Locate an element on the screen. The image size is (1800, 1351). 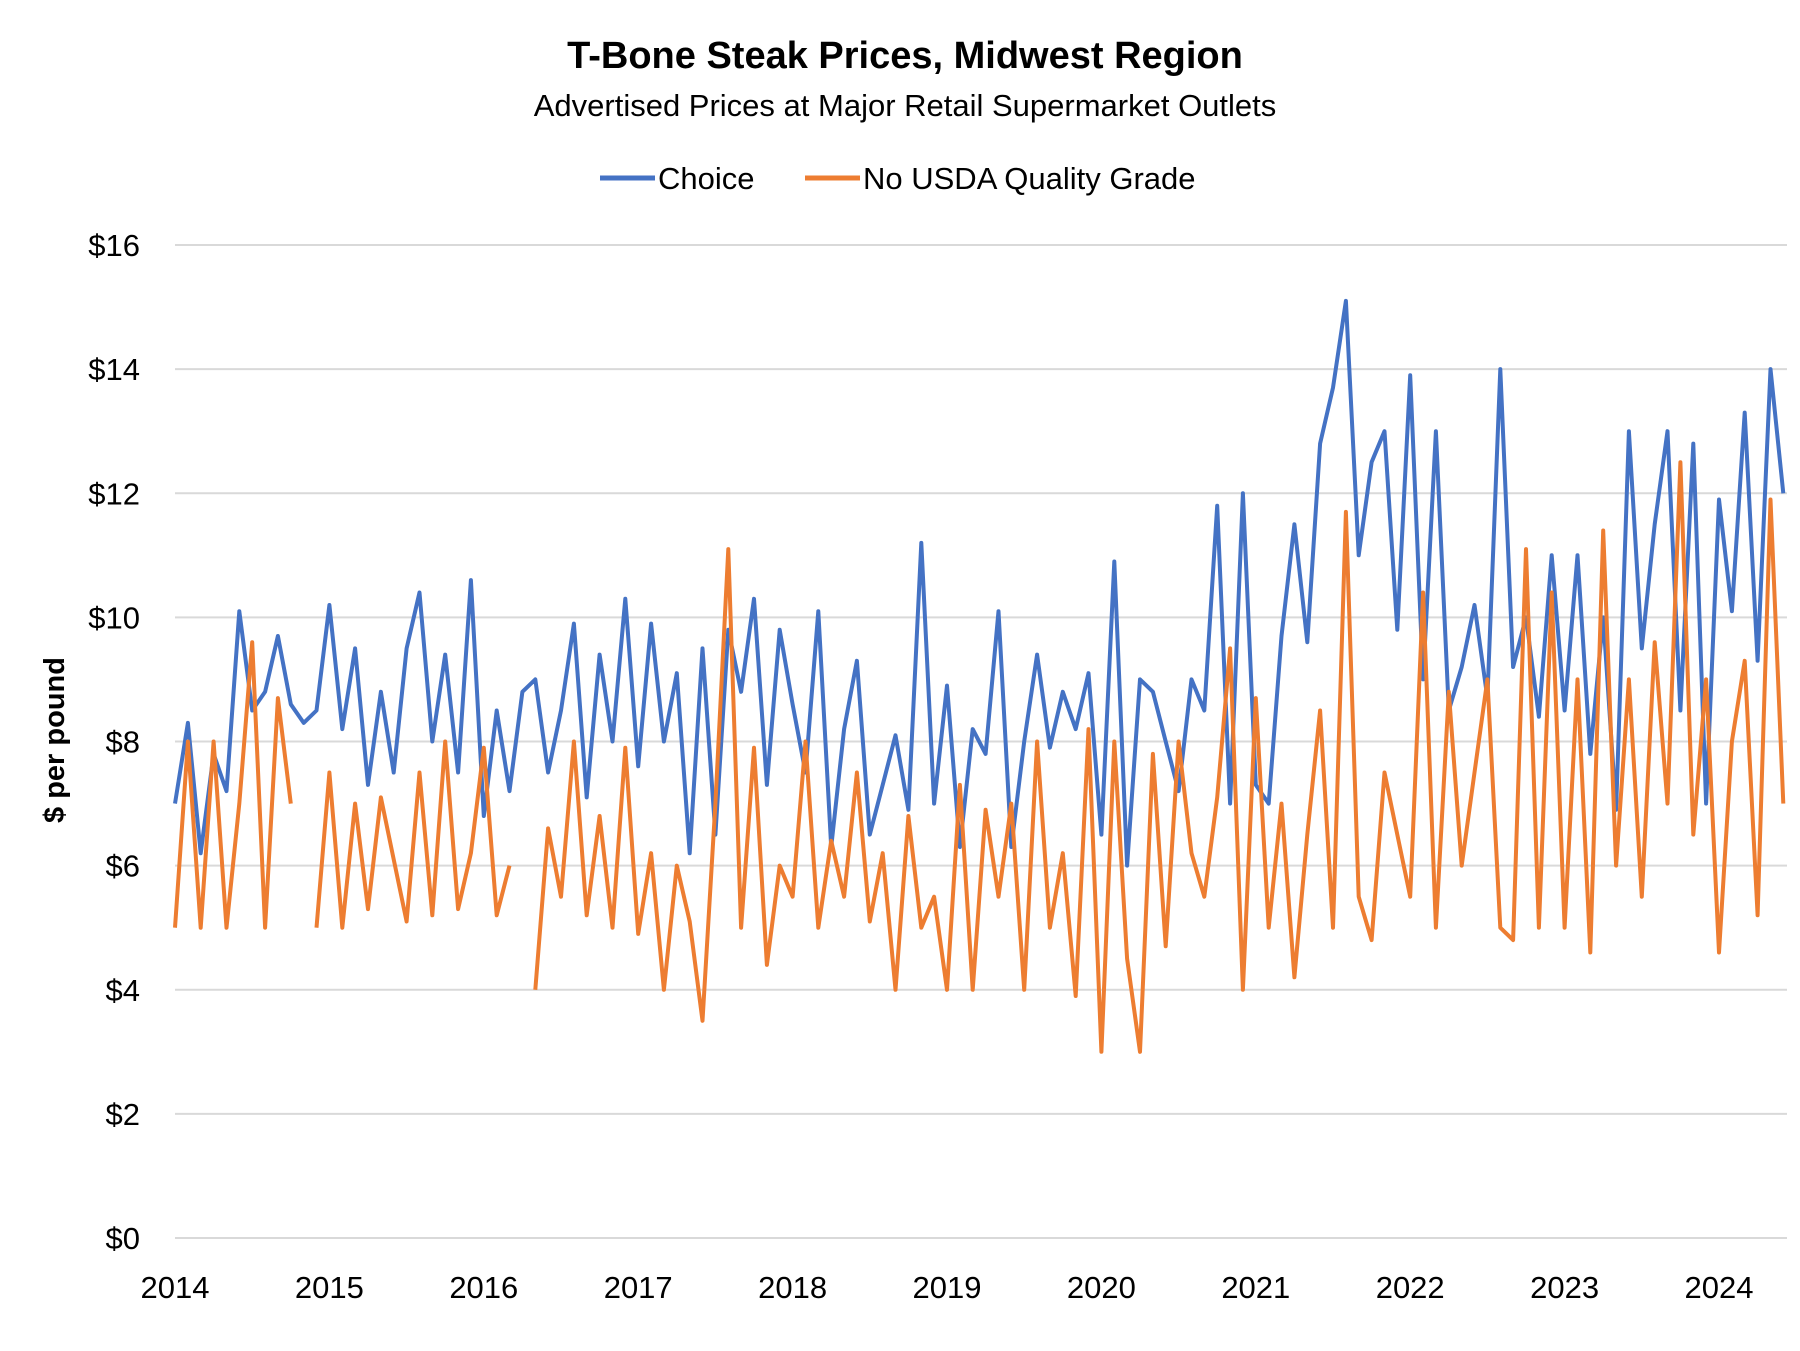
y-axis-ticks: $0 $2 $4 $6 $8 $10 $12 $14 $16 is located at coordinates (114, 742).